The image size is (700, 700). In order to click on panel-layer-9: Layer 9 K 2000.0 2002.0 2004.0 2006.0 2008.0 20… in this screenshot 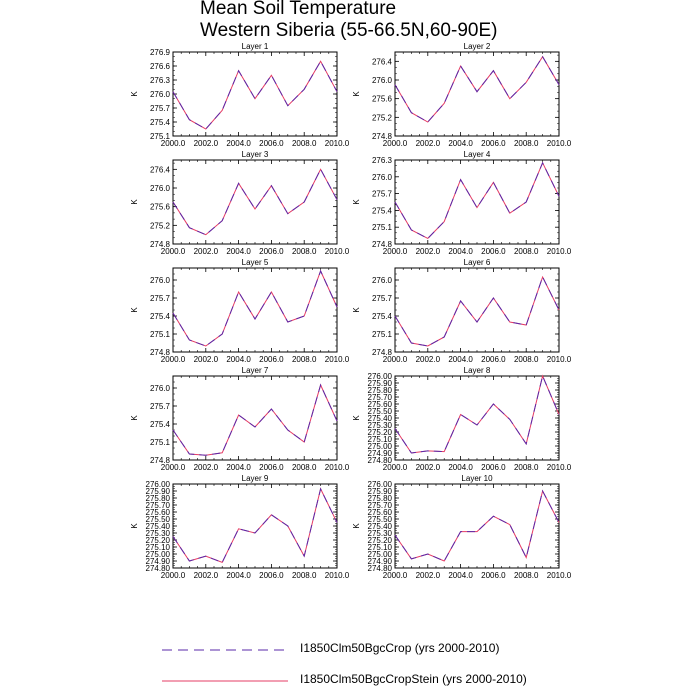, I will do `click(240, 527)`.